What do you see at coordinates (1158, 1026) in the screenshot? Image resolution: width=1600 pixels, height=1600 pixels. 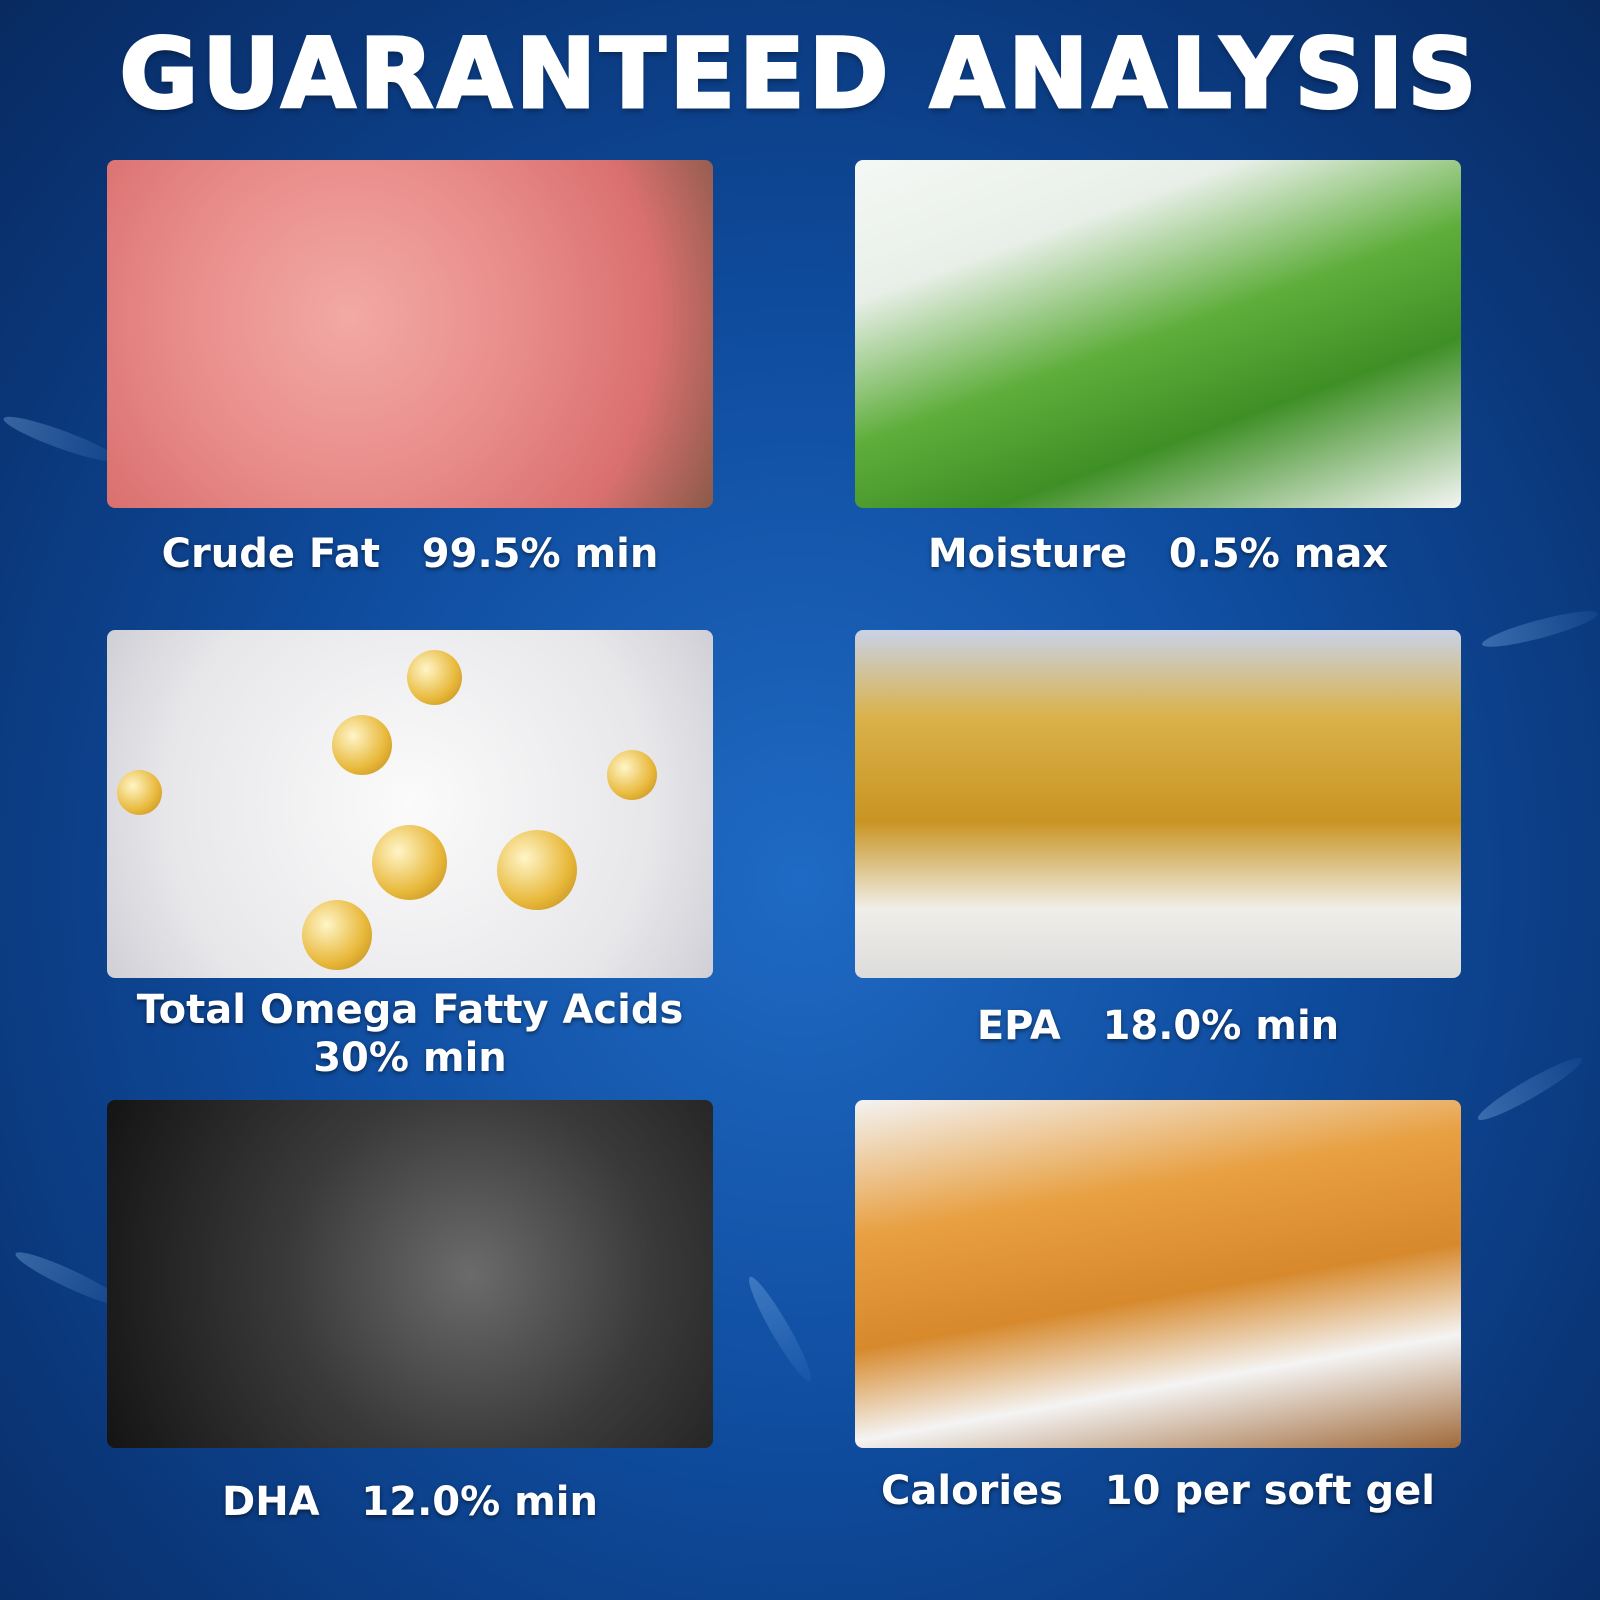 I see `epa-label: EPA 18.0% min` at bounding box center [1158, 1026].